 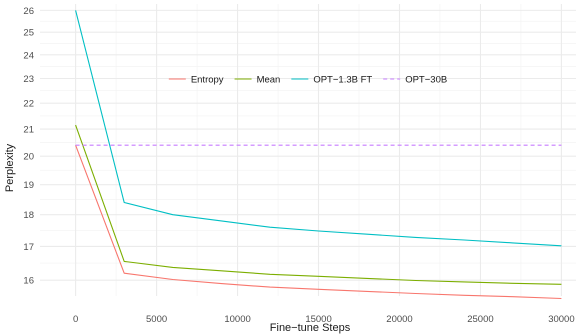 I want to click on legend-label: Entropy, so click(x=207, y=80).